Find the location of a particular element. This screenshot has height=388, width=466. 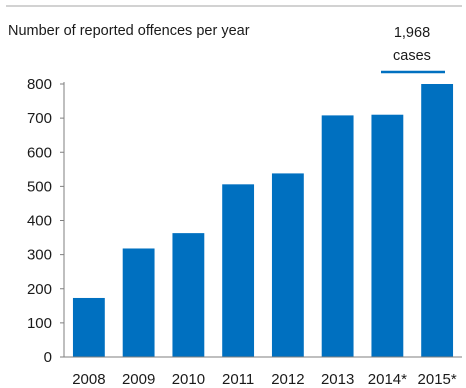

x-tick-label: 2015* is located at coordinates (437, 379).